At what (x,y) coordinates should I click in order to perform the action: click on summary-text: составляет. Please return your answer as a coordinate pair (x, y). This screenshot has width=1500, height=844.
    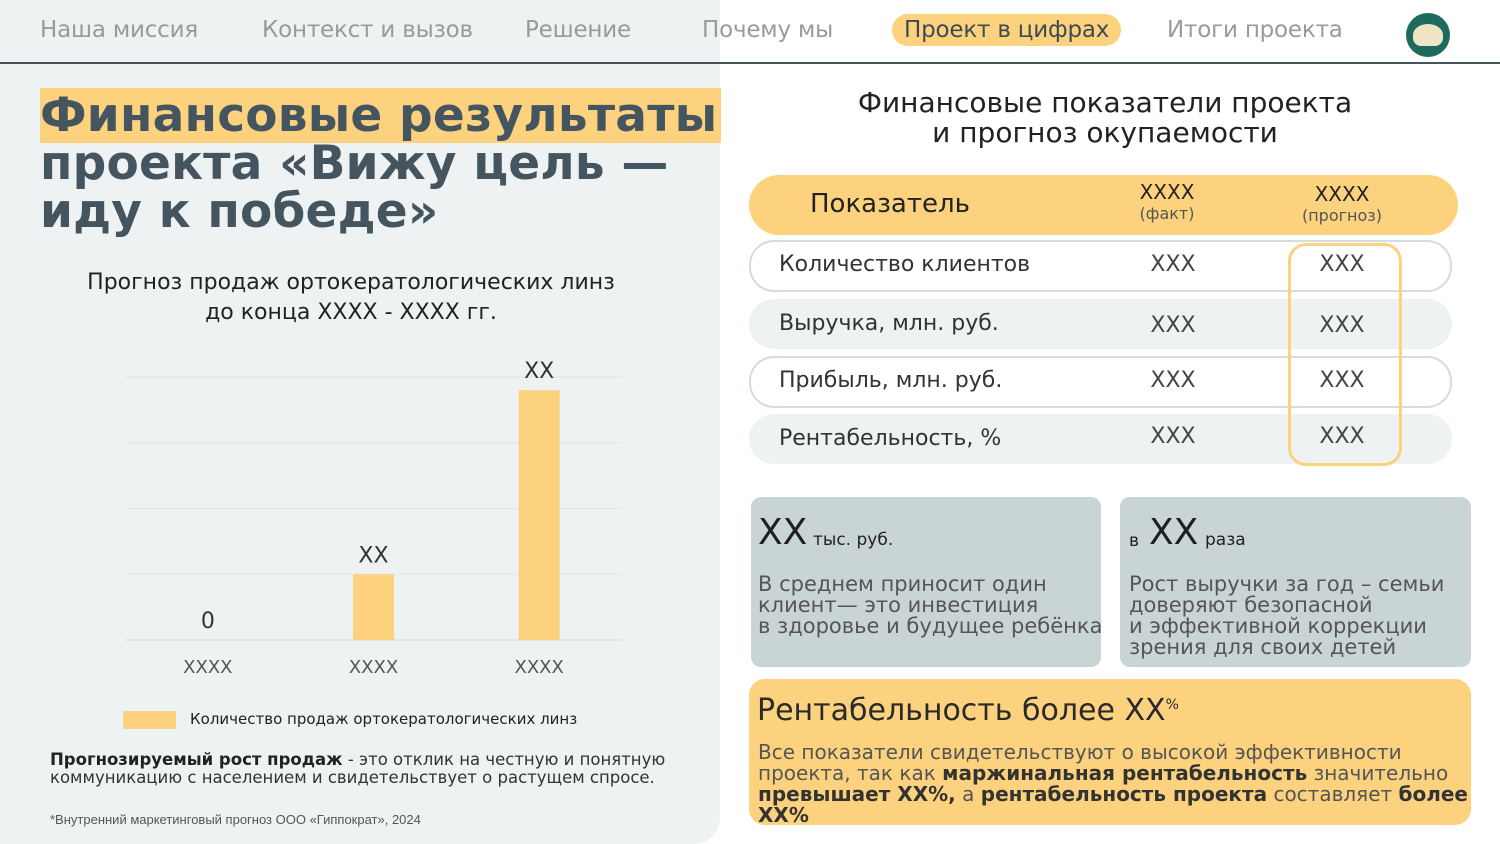
    Looking at the image, I should click on (1333, 794).